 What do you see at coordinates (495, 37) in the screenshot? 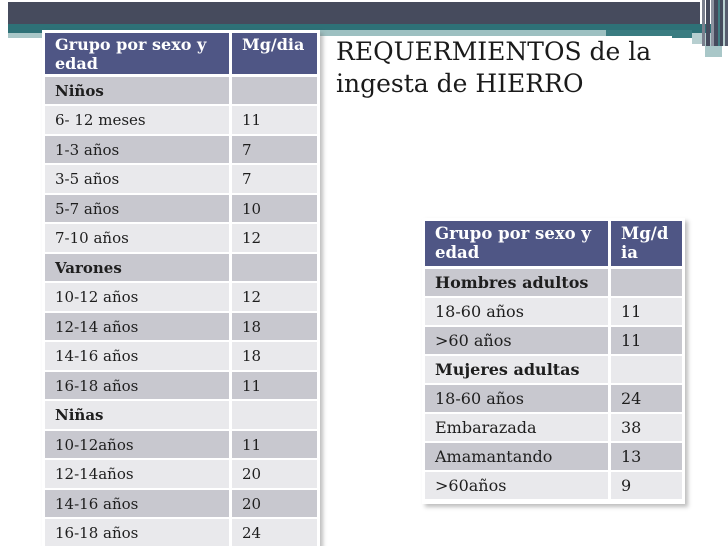
I see `header-accent-line` at bounding box center [495, 37].